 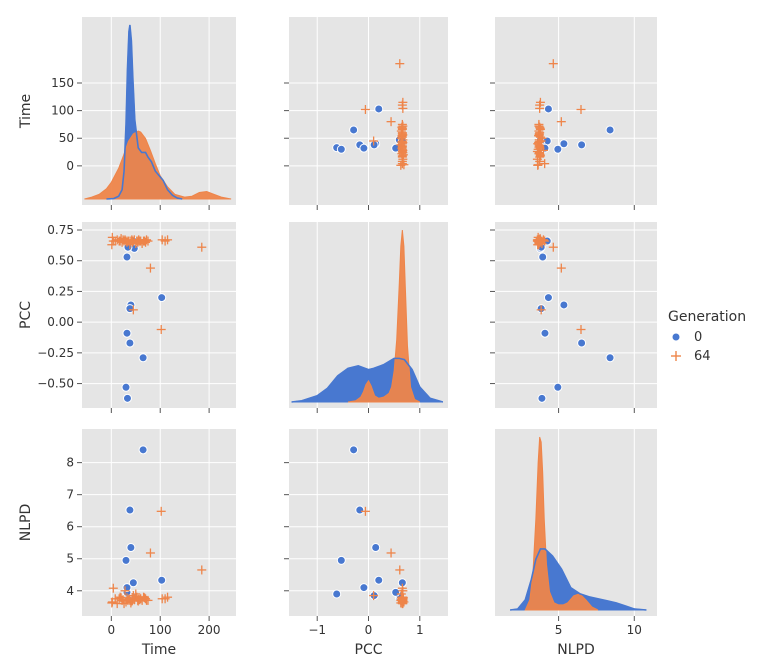 What do you see at coordinates (702, 356) in the screenshot?
I see `legend-label-64: 64` at bounding box center [702, 356].